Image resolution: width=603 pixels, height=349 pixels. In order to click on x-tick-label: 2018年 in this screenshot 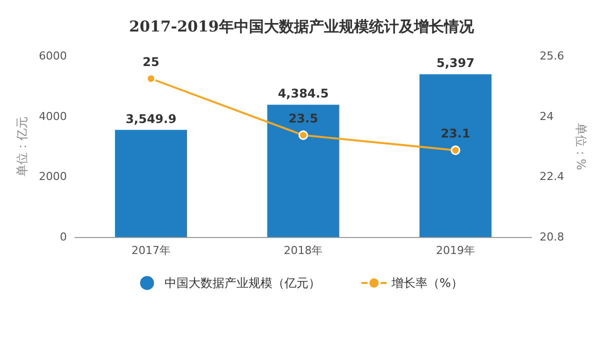, I will do `click(303, 250)`.